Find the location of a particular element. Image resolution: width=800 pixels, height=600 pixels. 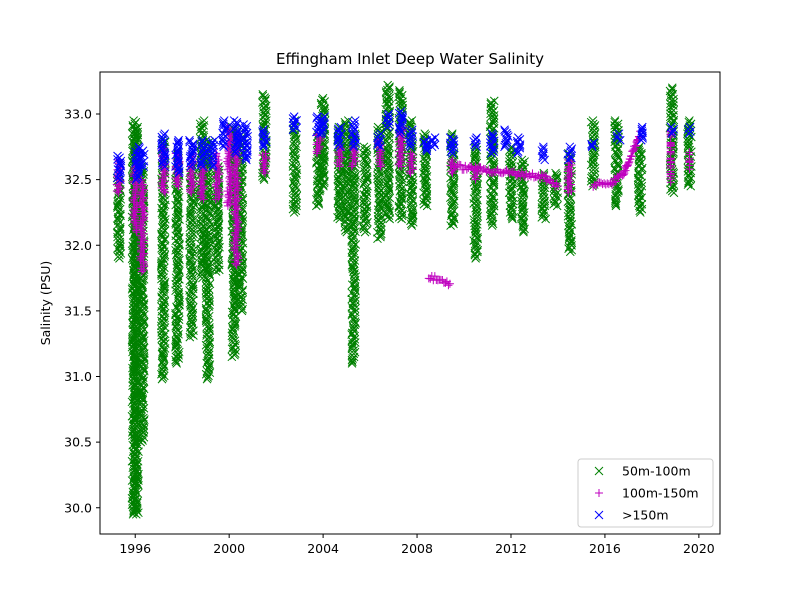

y-tick-label: 30.5 is located at coordinates (78, 442).